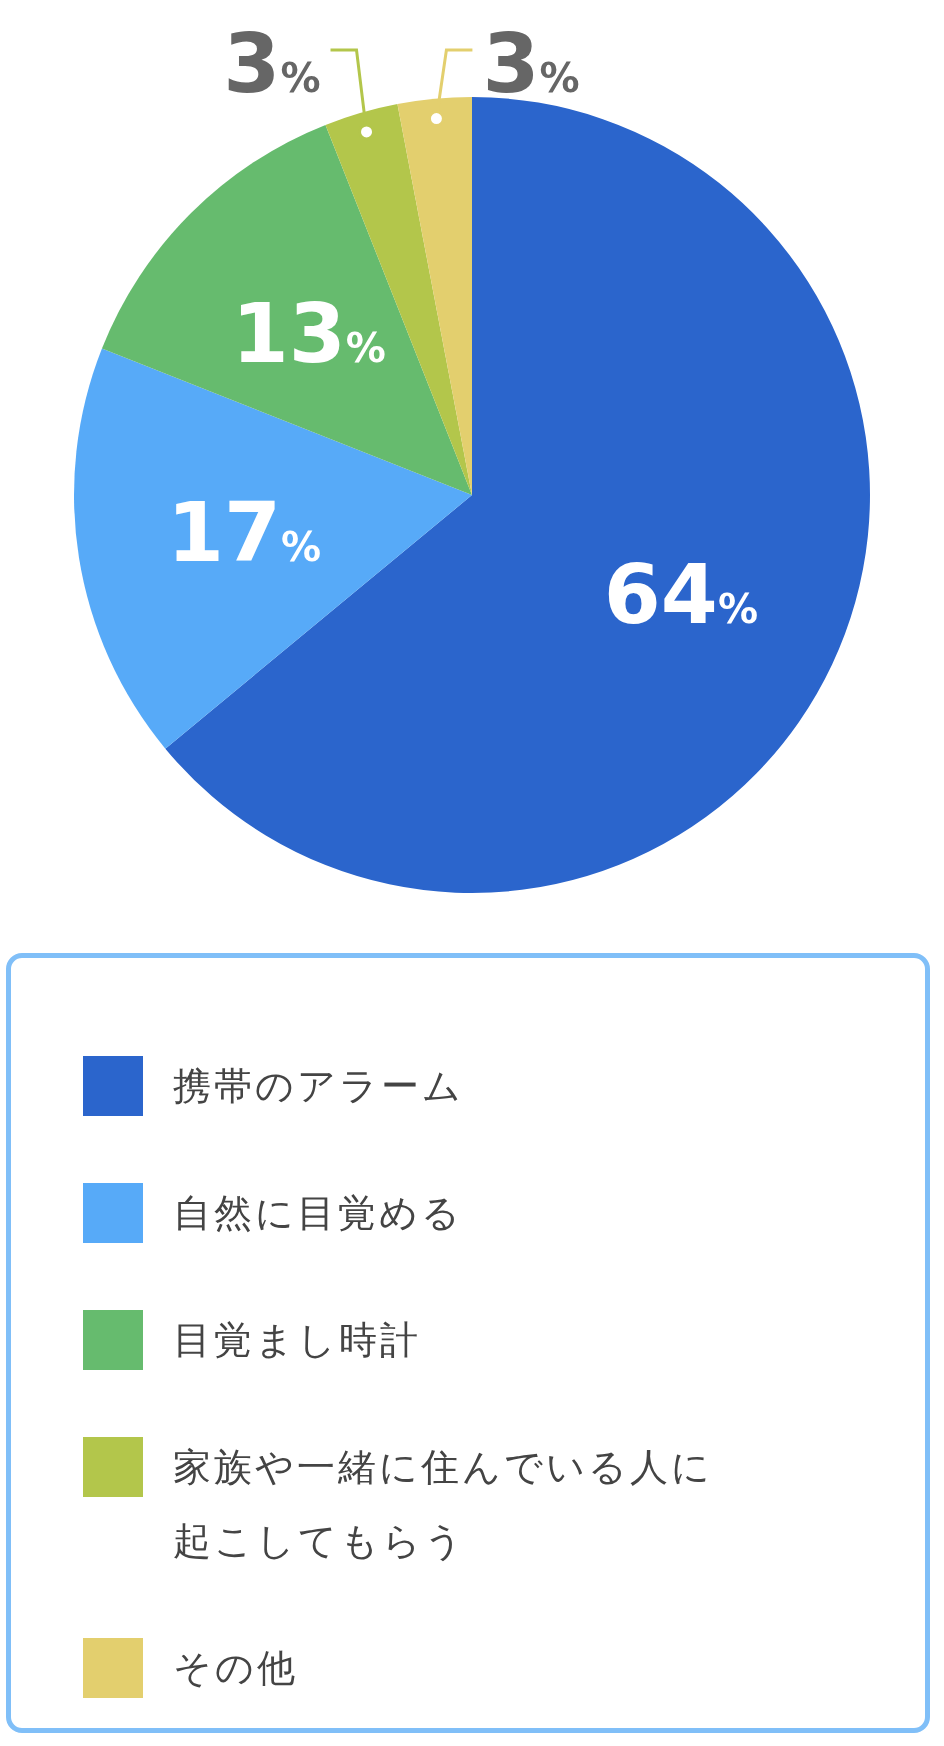  Describe the element at coordinates (318, 1213) in the screenshot. I see `legend-label: 自然に目覚める` at that location.